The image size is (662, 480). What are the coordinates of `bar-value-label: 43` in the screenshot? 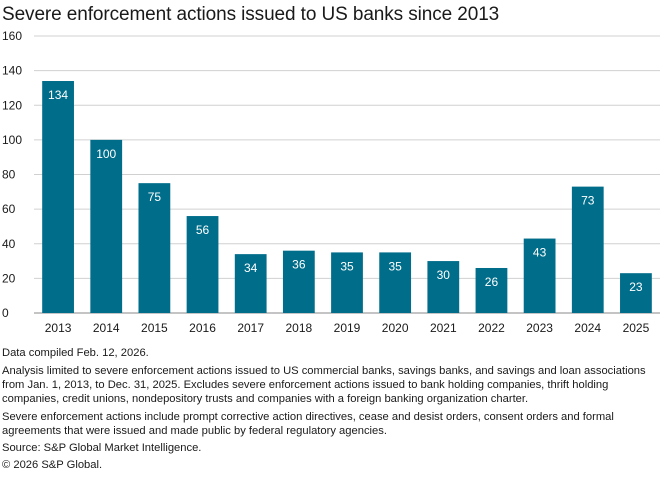 It's located at (540, 253).